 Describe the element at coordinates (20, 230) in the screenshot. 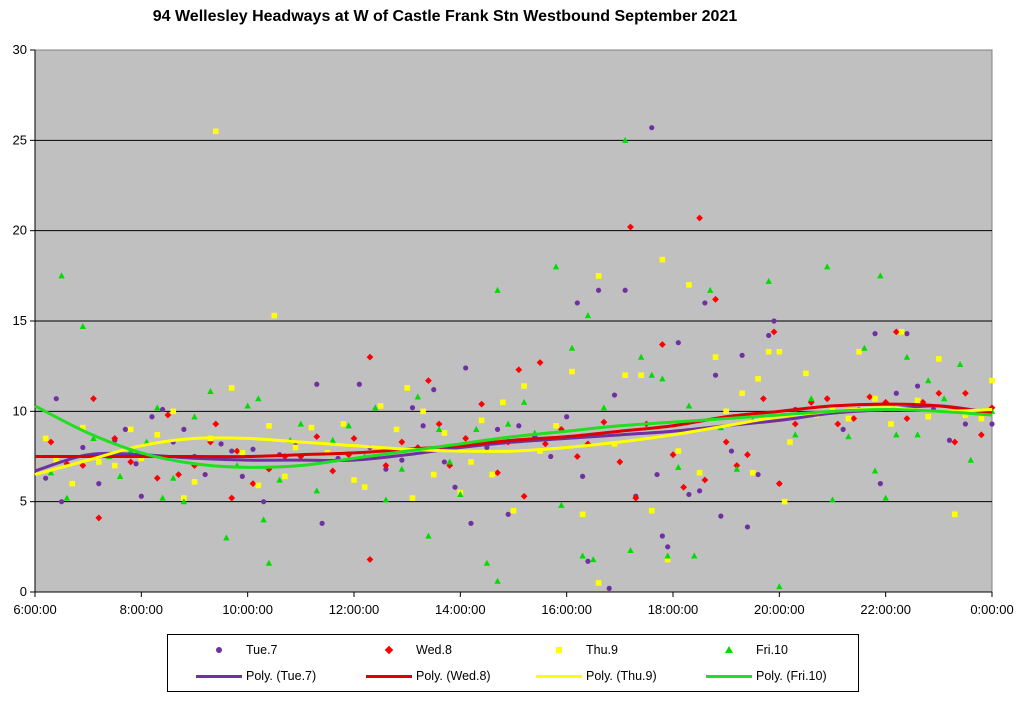

I see `y-tick-label: 20` at that location.